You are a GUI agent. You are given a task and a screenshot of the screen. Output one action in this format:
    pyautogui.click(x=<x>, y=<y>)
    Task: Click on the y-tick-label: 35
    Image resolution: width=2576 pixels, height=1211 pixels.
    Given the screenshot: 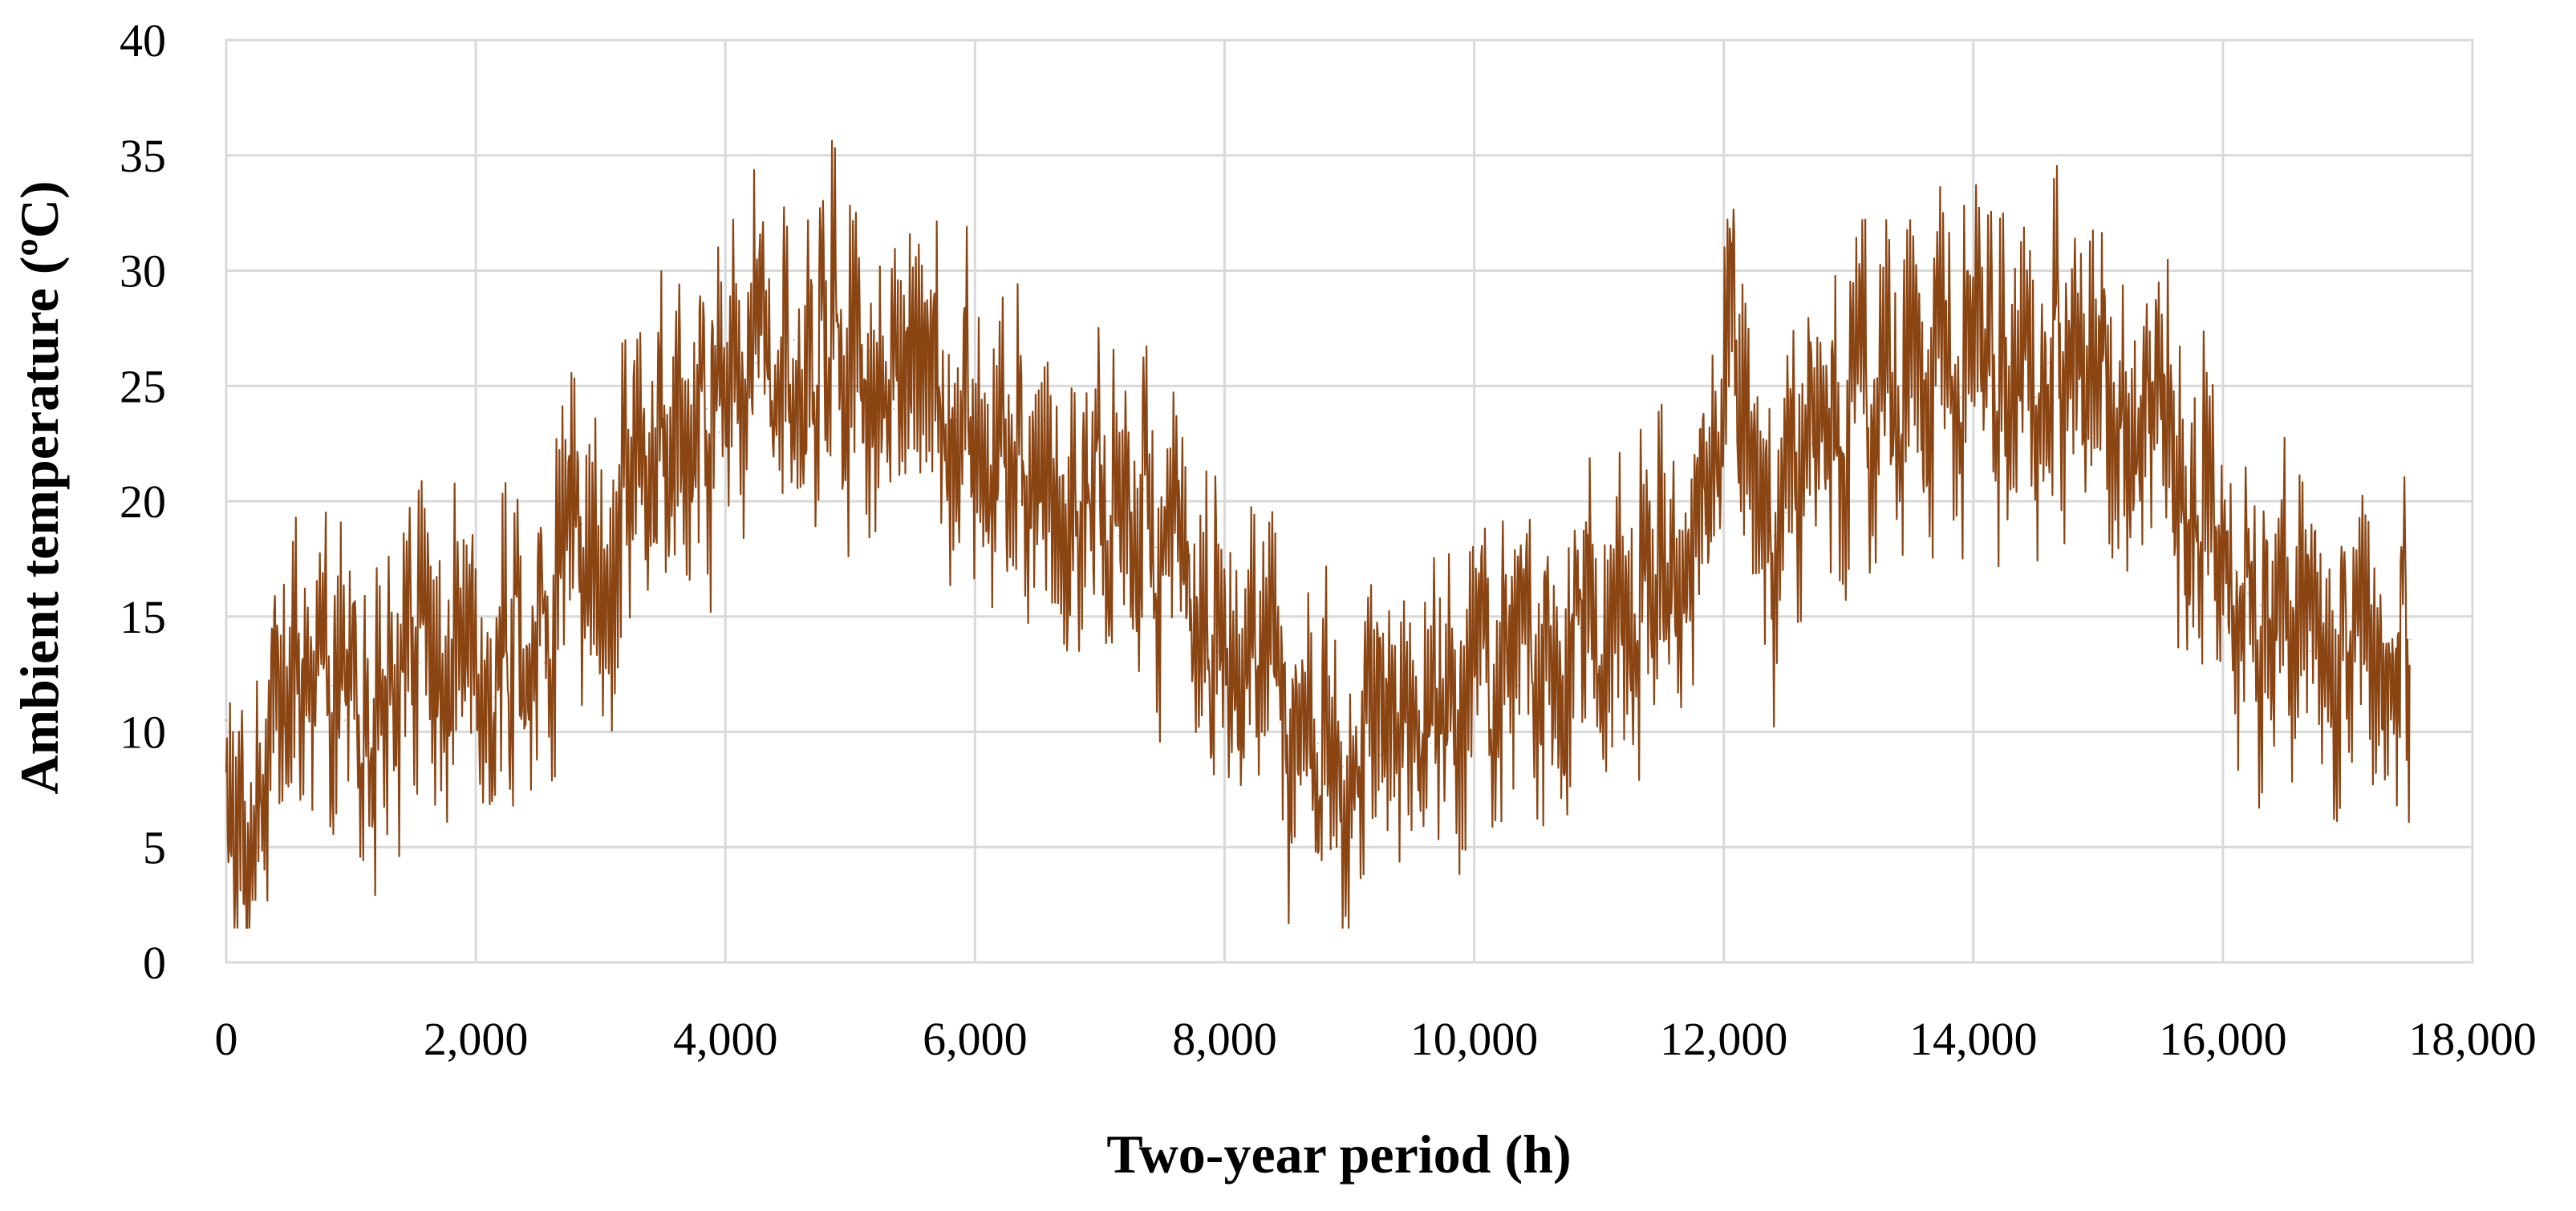 What is the action you would take?
    pyautogui.click(x=143, y=156)
    